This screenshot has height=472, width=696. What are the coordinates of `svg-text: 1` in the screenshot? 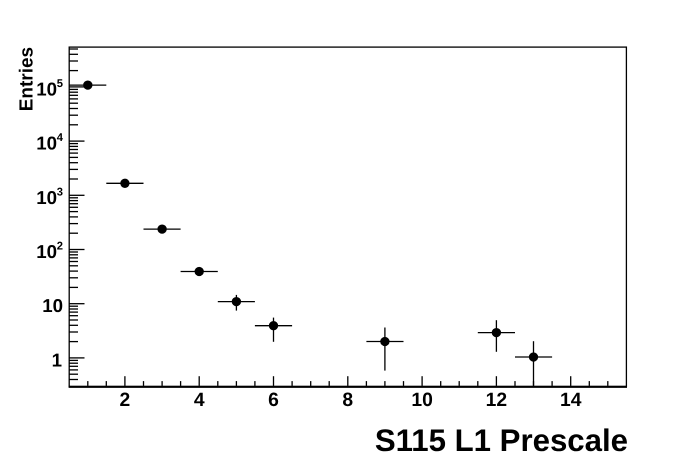 It's located at (57, 359).